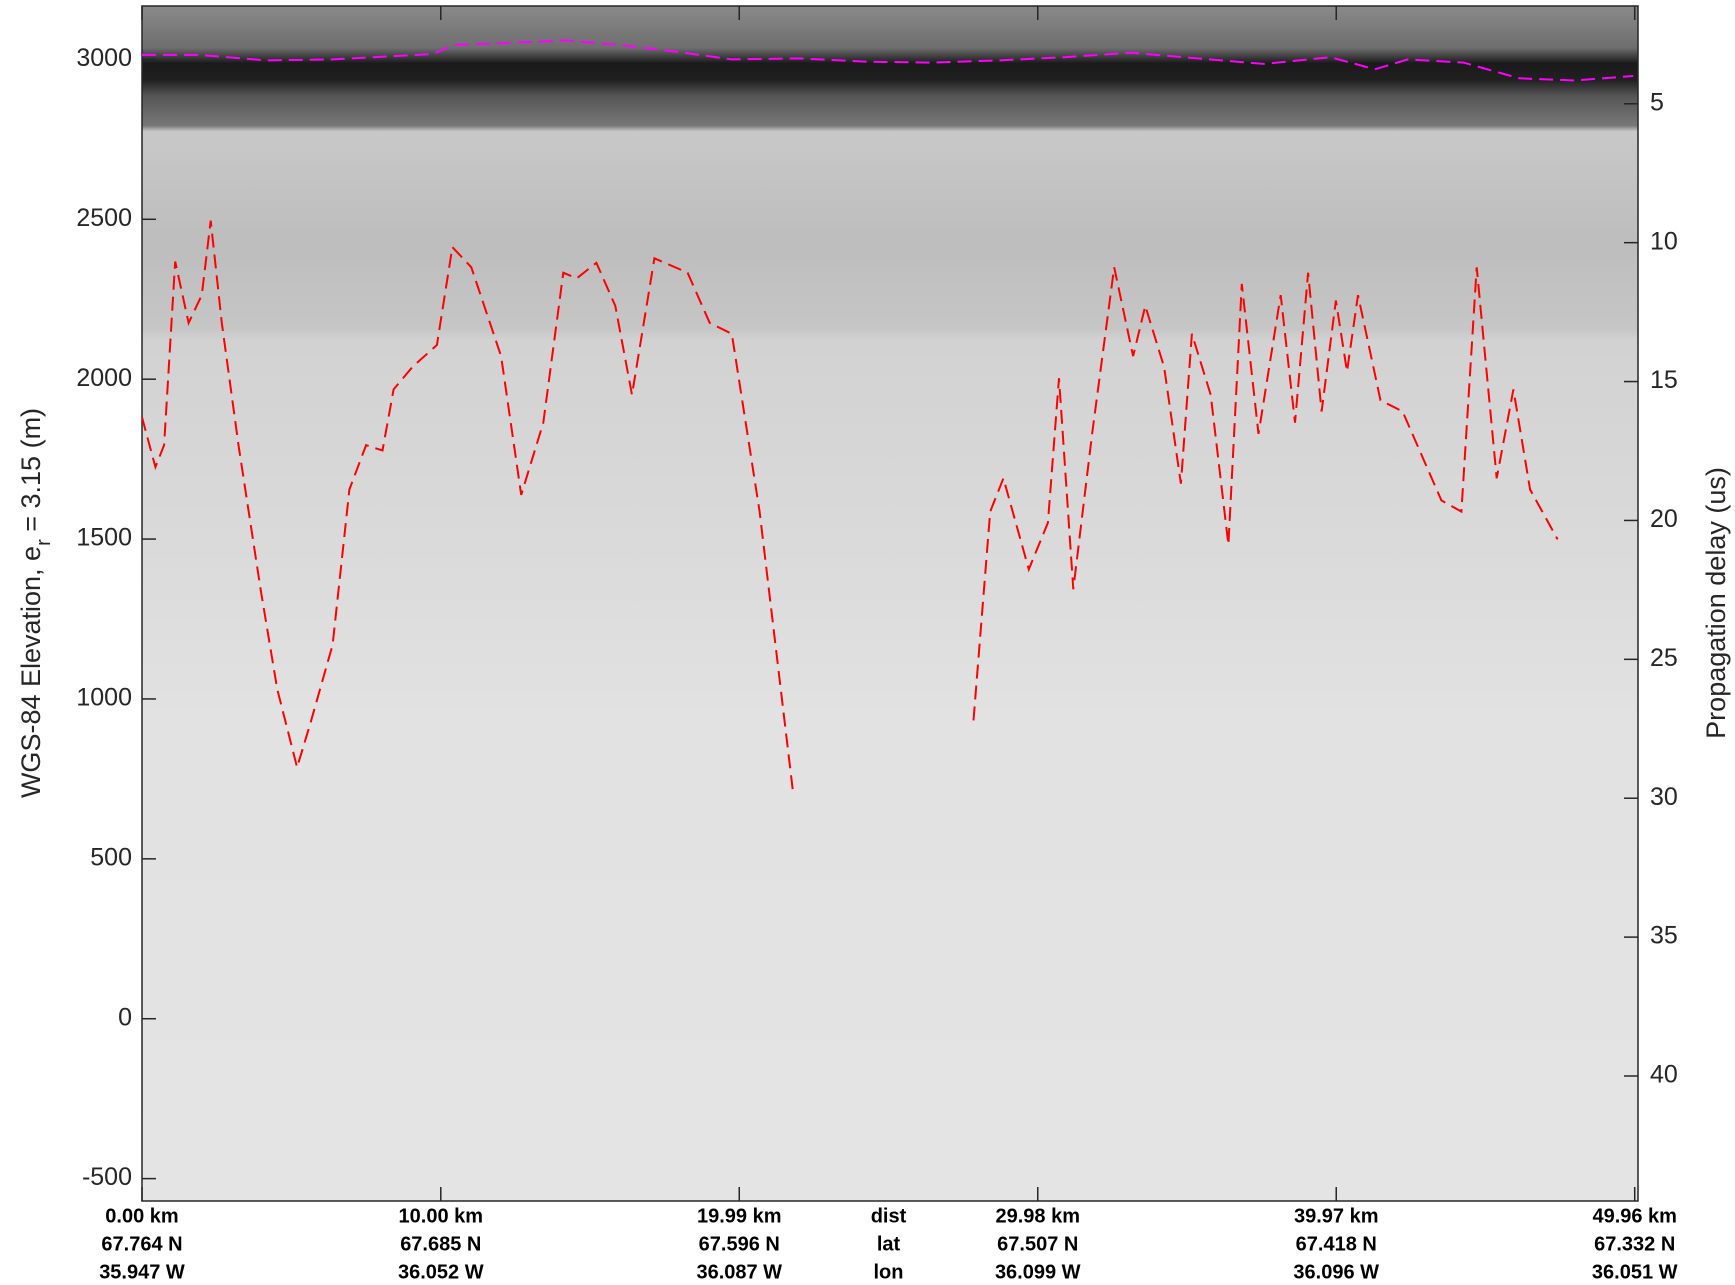 The height and width of the screenshot is (1285, 1735). I want to click on y-tick-label: 500, so click(111, 857).